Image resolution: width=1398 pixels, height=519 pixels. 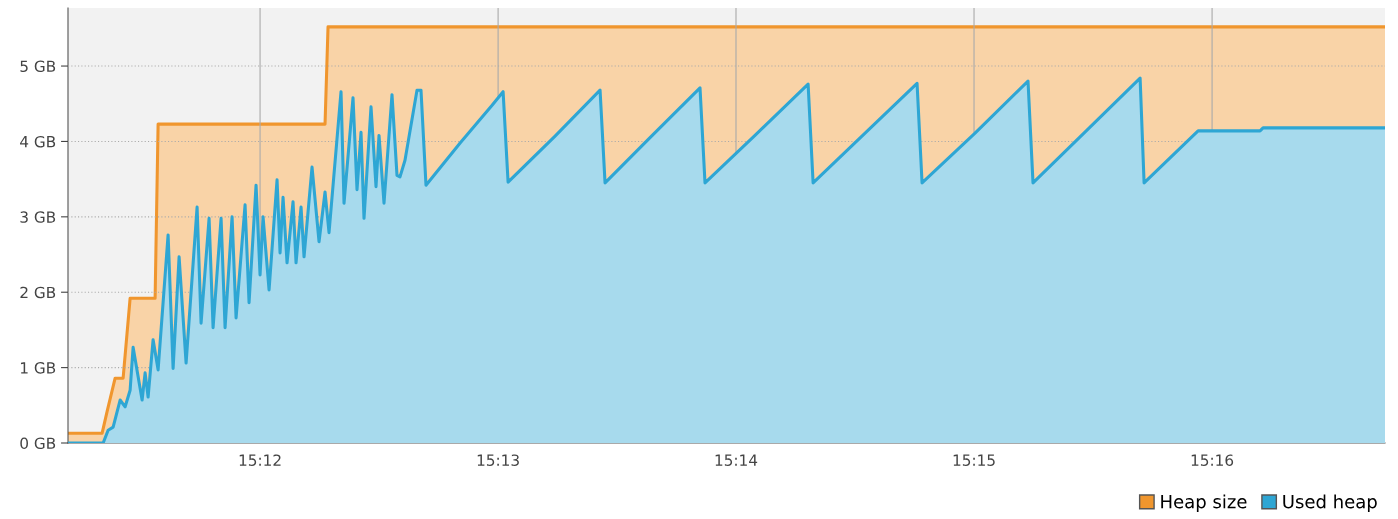 I want to click on y-tick-label: 5 GB, so click(x=38, y=66).